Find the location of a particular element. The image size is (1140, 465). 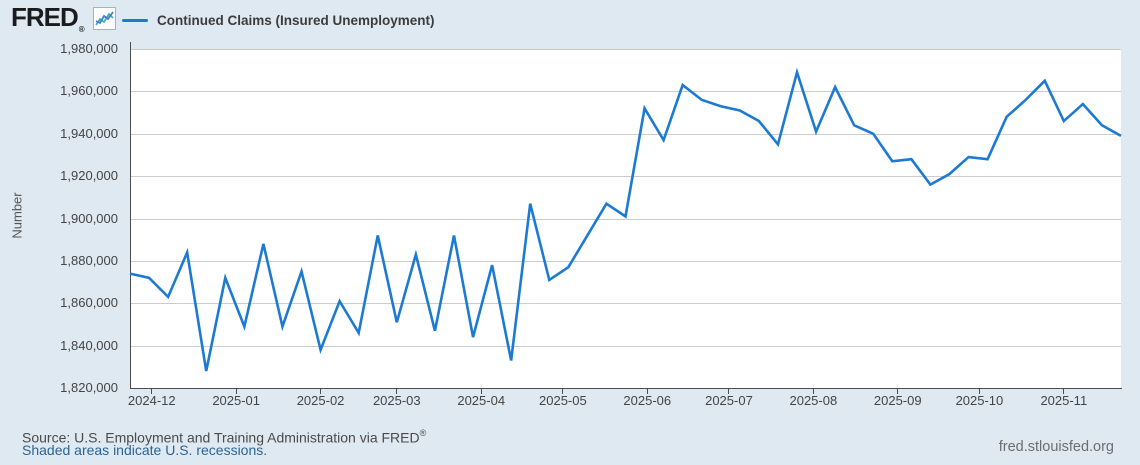

legend-line-swatch is located at coordinates (135, 20).